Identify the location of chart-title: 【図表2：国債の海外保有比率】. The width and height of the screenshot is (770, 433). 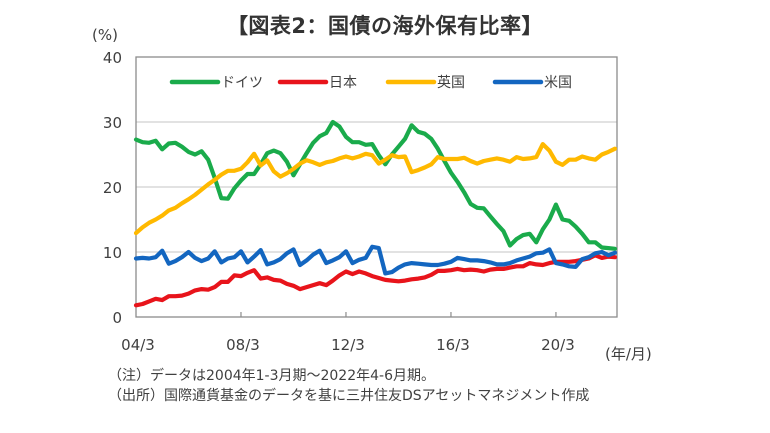
(385, 26).